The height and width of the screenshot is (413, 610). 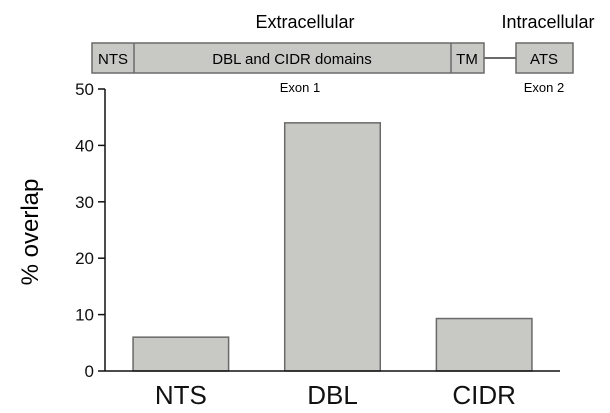 I want to click on y-axis: 0 10 20 30 40 50, so click(x=90, y=230).